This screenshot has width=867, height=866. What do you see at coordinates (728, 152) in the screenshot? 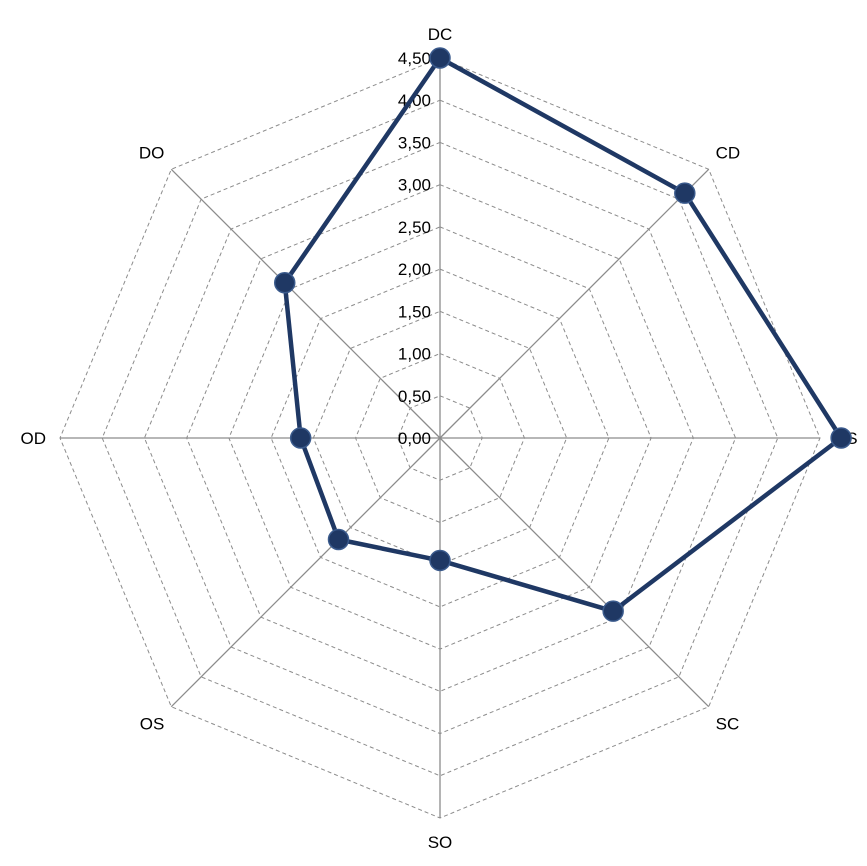
I see `category-label: CD` at bounding box center [728, 152].